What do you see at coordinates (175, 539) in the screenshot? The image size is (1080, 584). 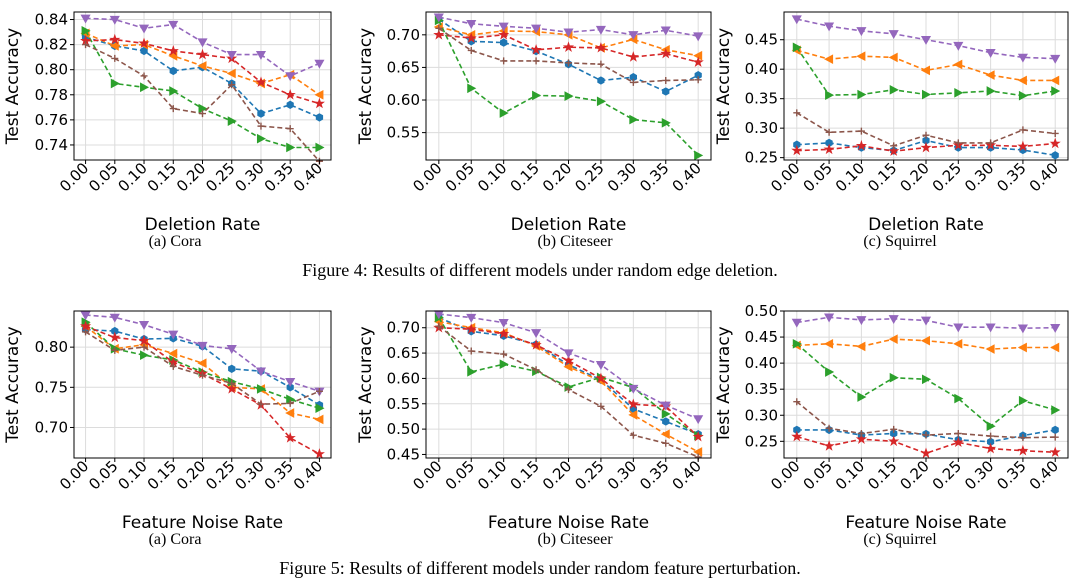 I see `subfigure-caption: (a) Cora` at bounding box center [175, 539].